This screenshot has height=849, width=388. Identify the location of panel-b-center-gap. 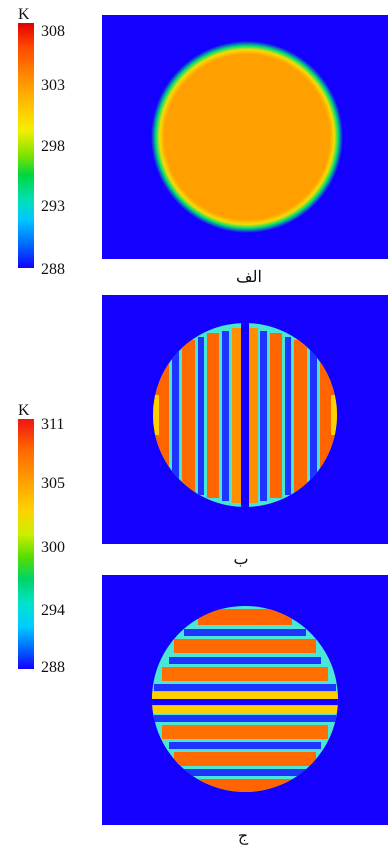
(245, 415).